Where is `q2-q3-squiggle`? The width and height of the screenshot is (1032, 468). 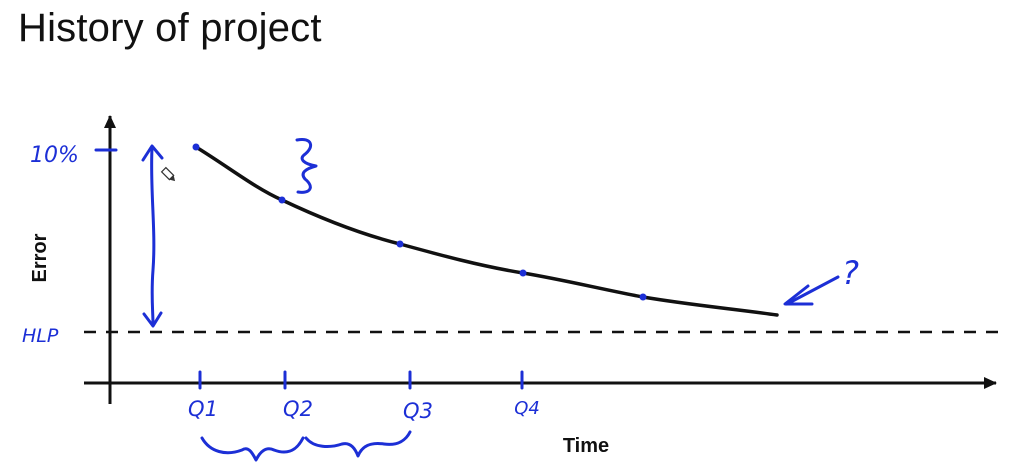 q2-q3-squiggle is located at coordinates (358, 444).